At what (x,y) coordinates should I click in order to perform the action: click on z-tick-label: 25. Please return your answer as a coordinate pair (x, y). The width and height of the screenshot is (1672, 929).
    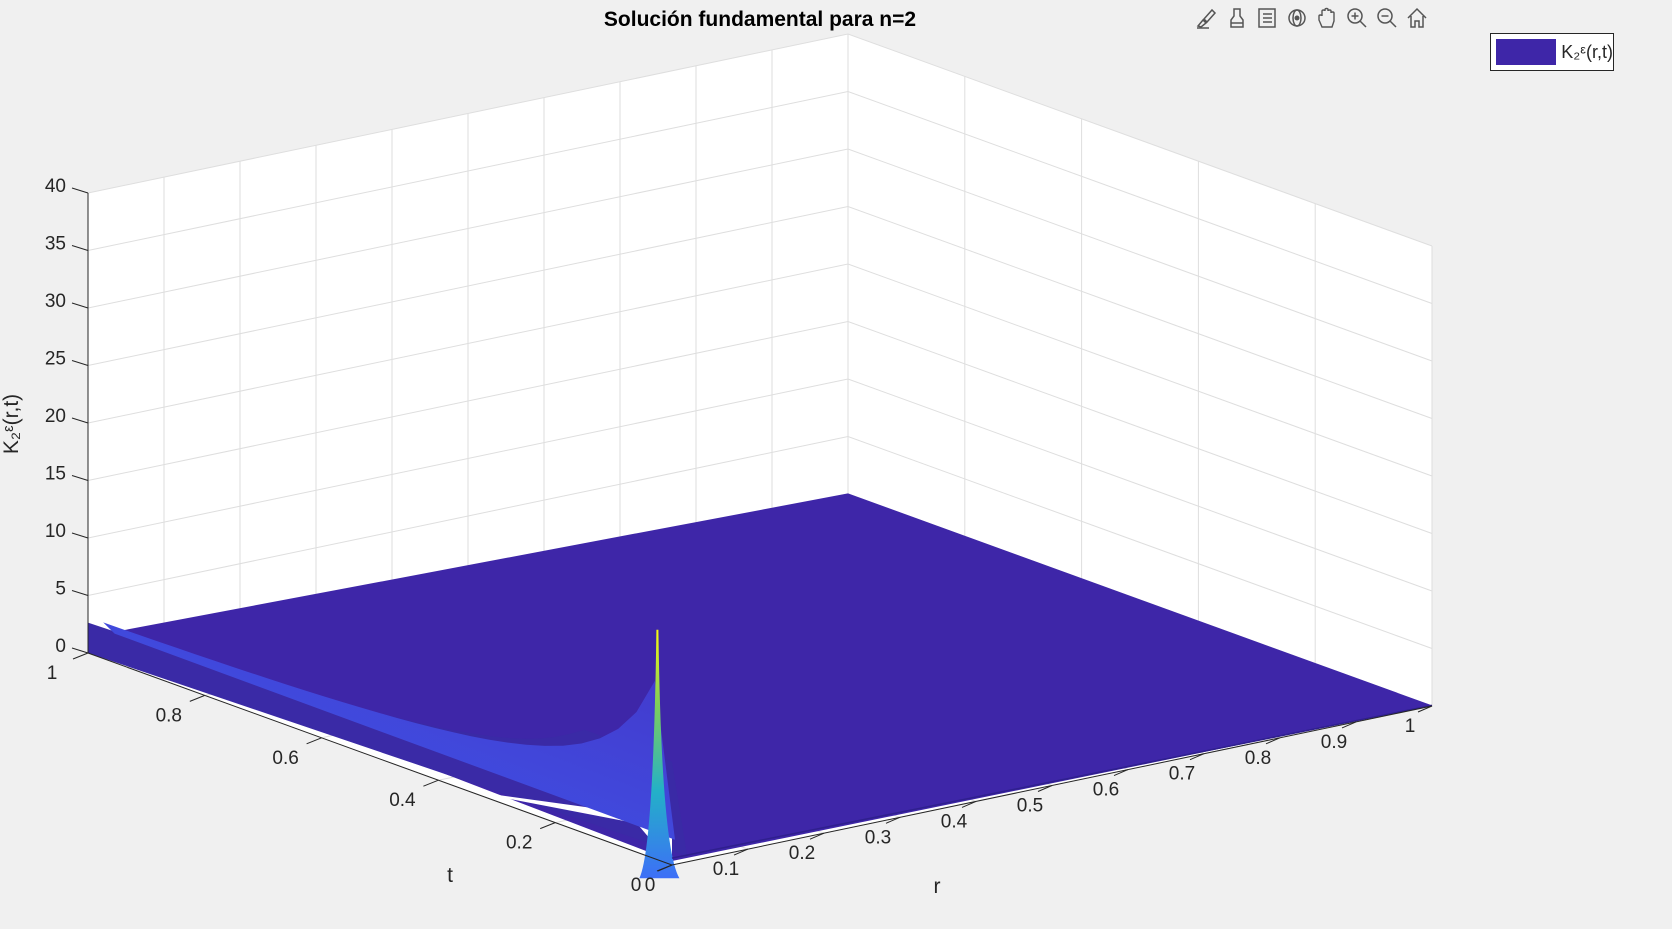
    Looking at the image, I should click on (55, 359).